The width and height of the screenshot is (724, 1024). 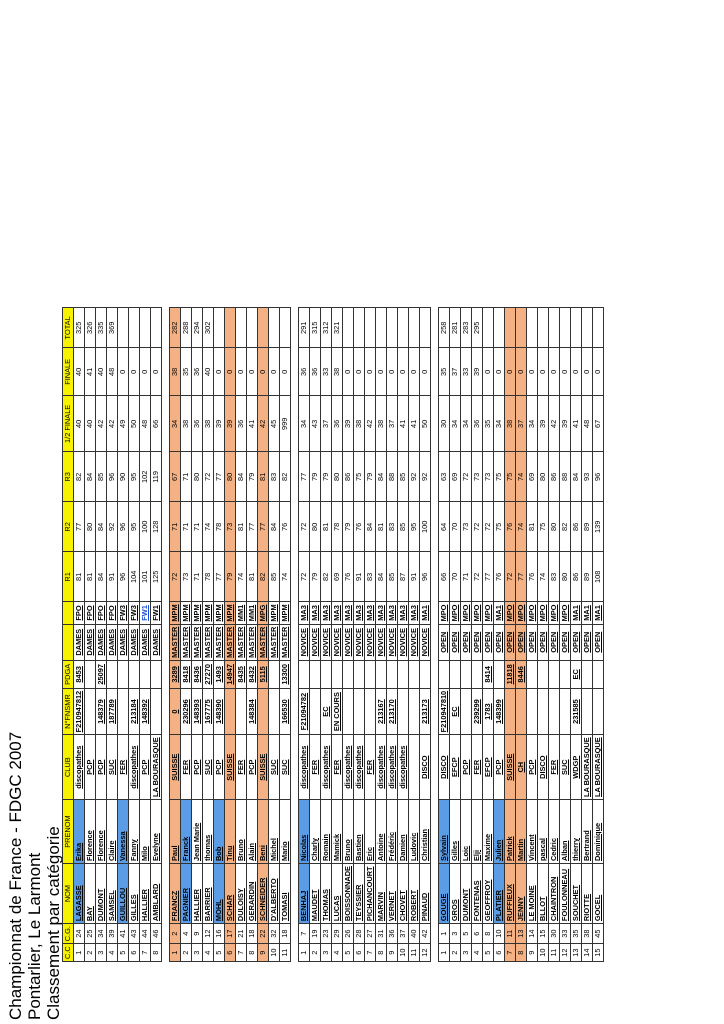 What do you see at coordinates (488, 526) in the screenshot?
I see `round-2: 72` at bounding box center [488, 526].